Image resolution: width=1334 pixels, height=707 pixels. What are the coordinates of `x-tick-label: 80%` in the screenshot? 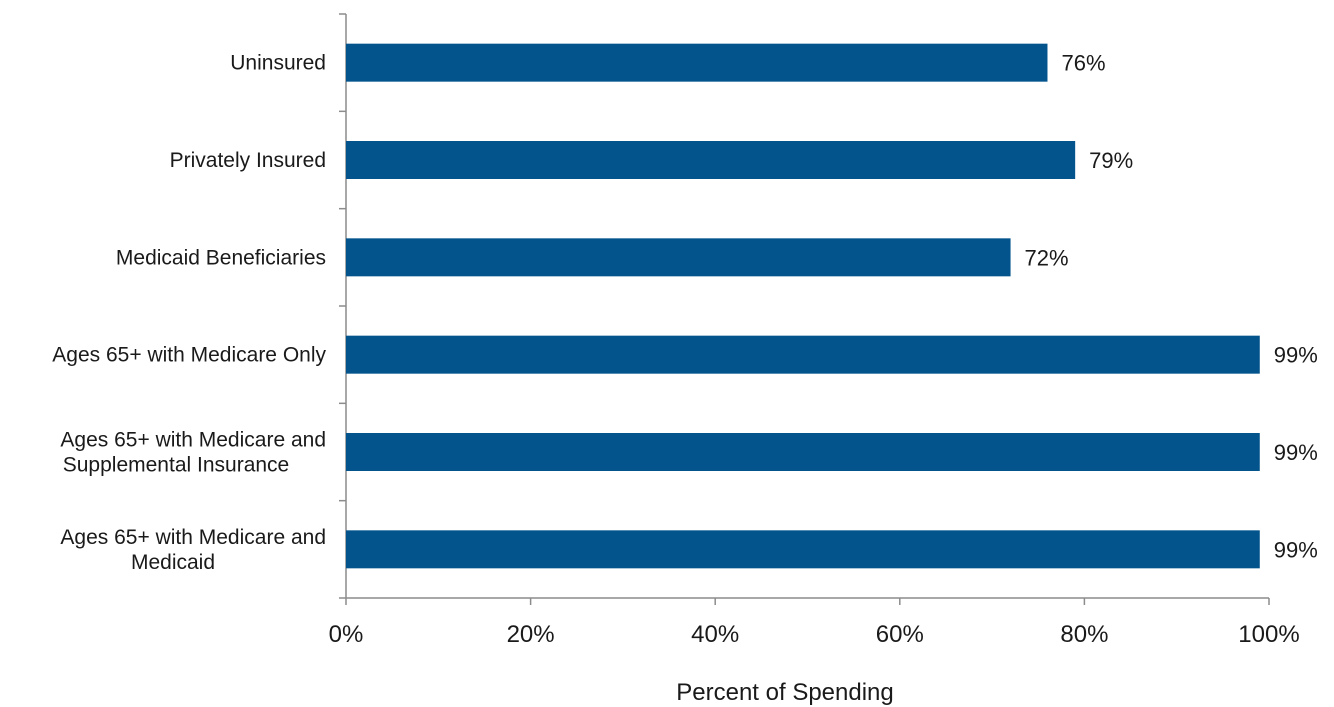 It's located at (1084, 634).